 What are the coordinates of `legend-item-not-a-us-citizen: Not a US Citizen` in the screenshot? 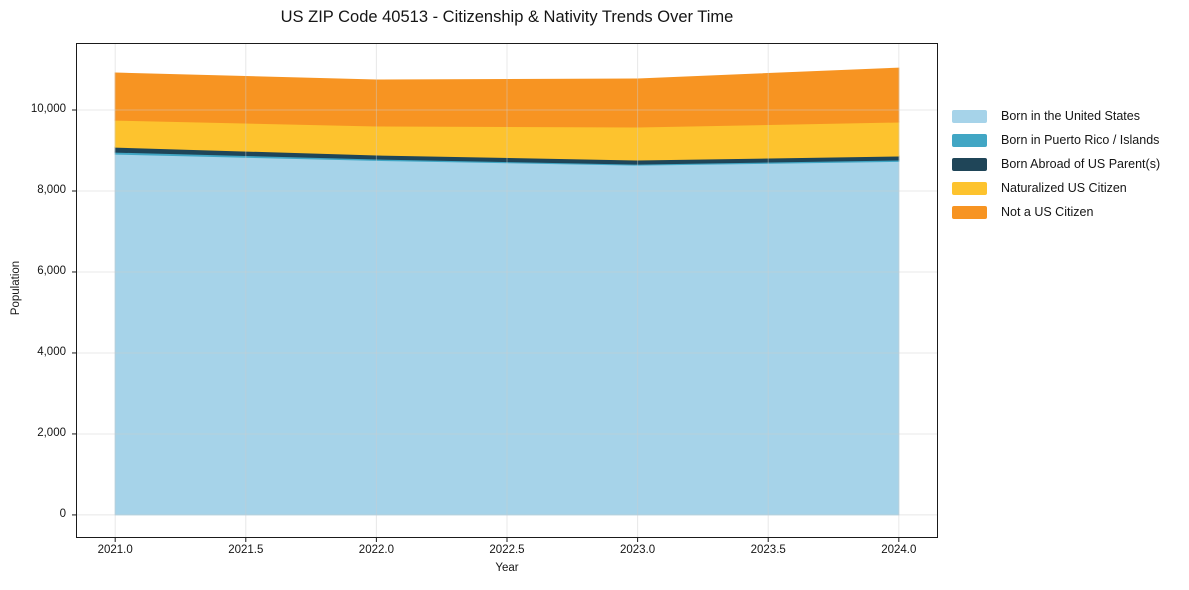 It's located at (1056, 212).